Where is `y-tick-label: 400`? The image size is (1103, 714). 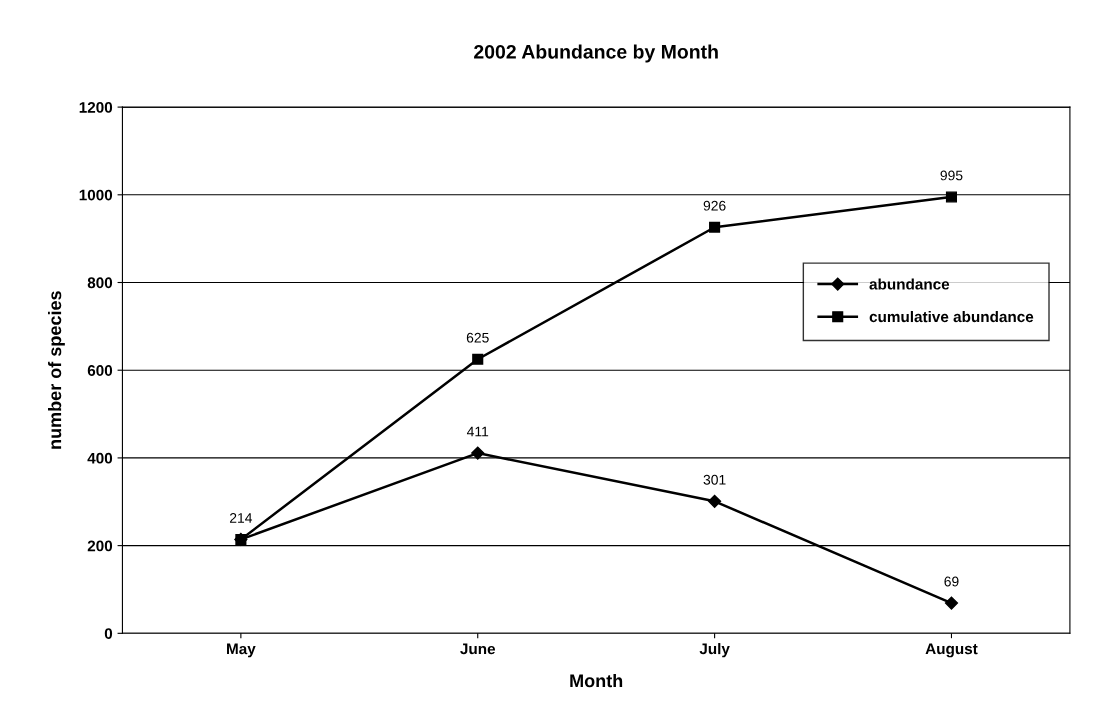 y-tick-label: 400 is located at coordinates (100, 458).